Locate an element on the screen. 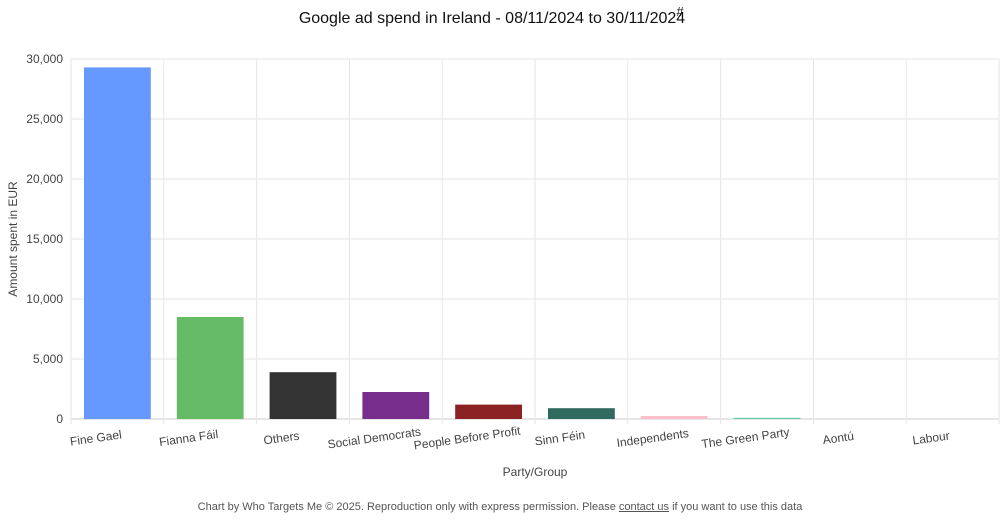 This screenshot has width=1000, height=526. x-tick-label: Labour is located at coordinates (931, 438).